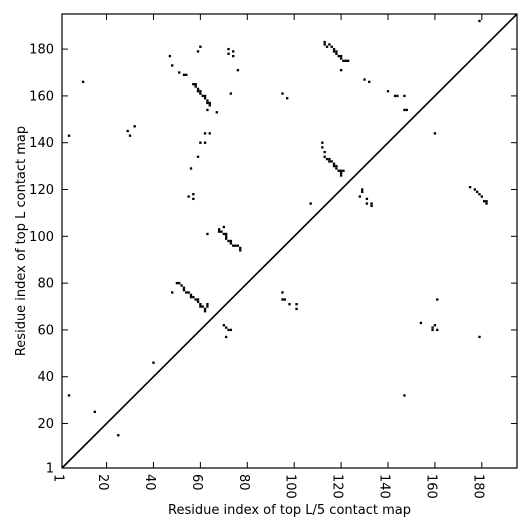 Image resolution: width=531 pixels, height=531 pixels. I want to click on y-tick-label: 80, so click(45, 284).